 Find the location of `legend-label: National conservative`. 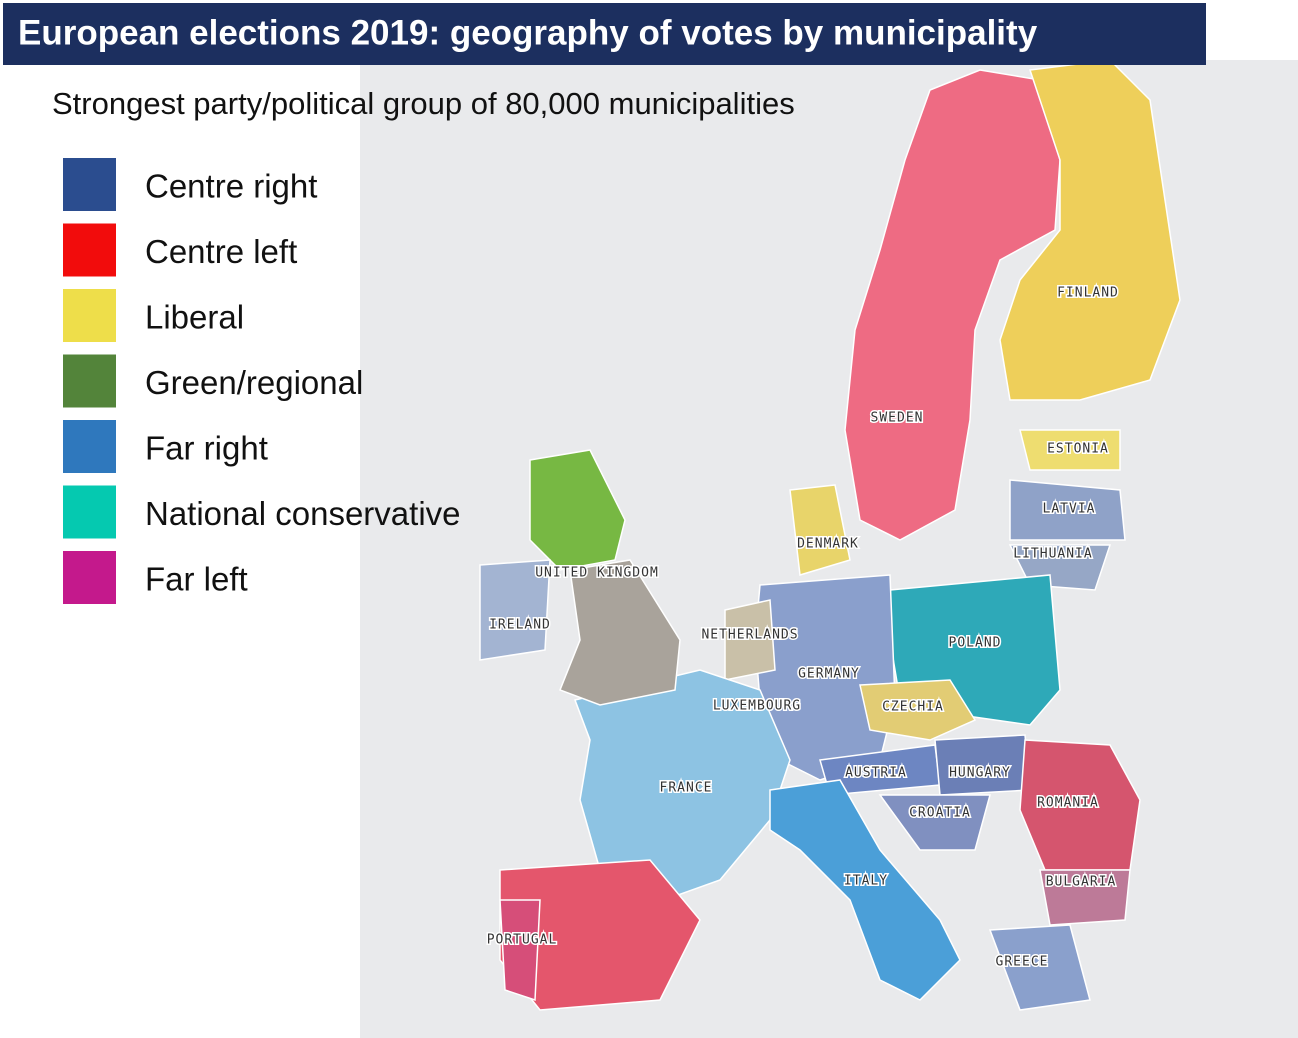

legend-label: National conservative is located at coordinates (303, 513).